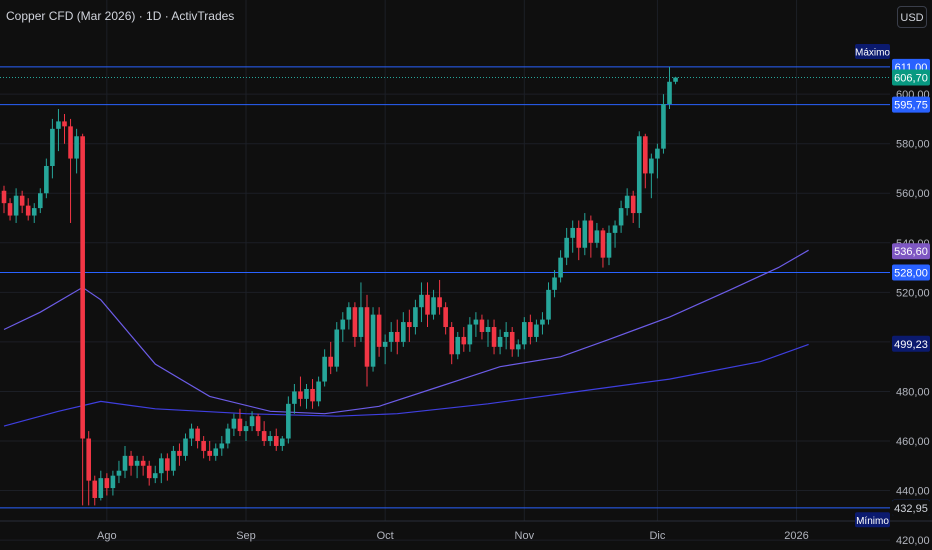 This screenshot has height=550, width=932. I want to click on price-tag: 595,75, so click(911, 104).